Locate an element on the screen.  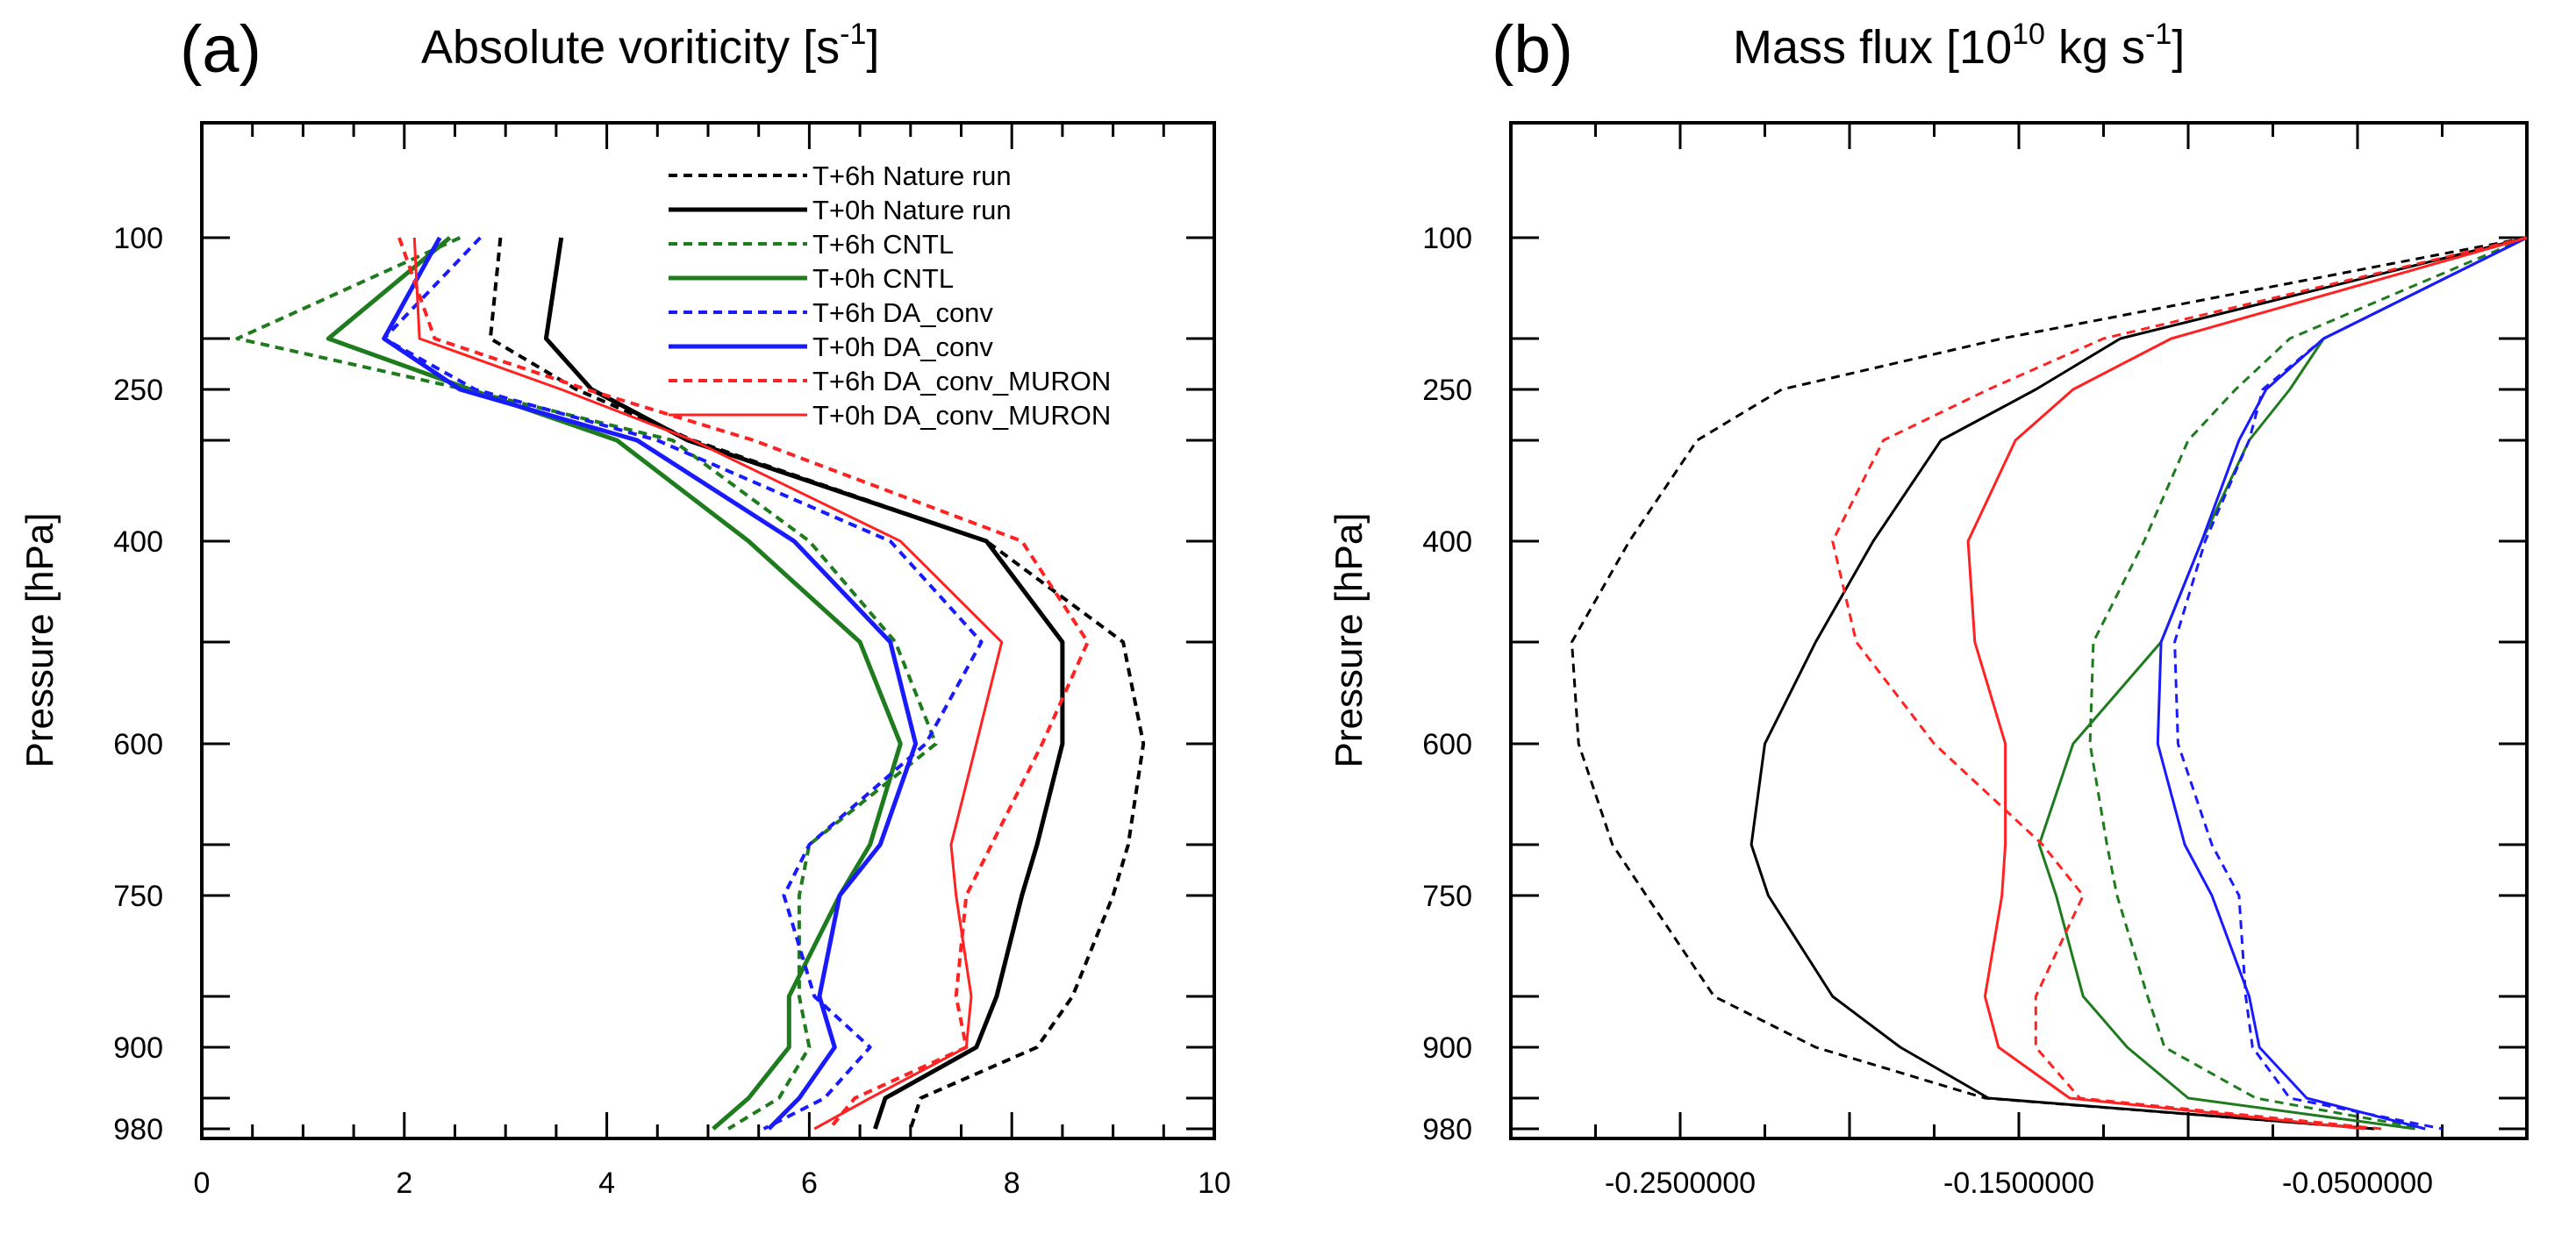
panel-b-letter: (b) is located at coordinates (1532, 49).